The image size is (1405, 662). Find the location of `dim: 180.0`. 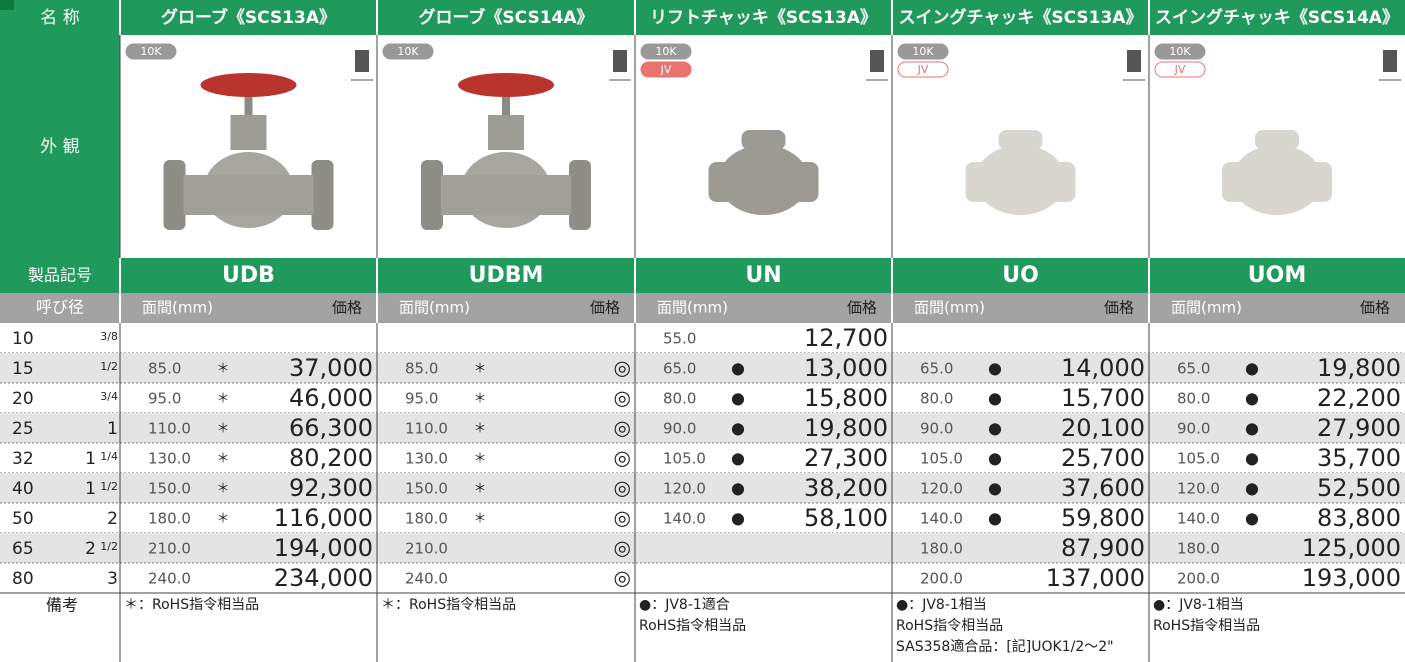

dim: 180.0 is located at coordinates (426, 519).